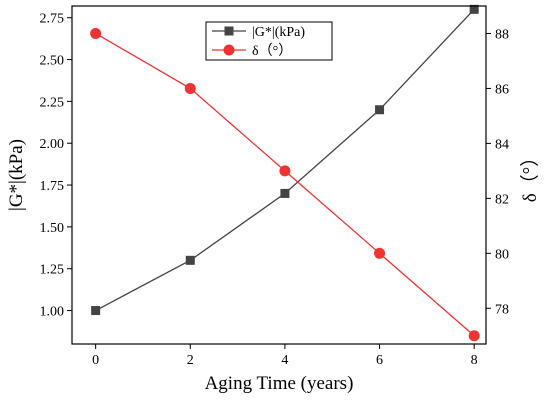  I want to click on y-right-tick-label-3: 84, so click(502, 144).